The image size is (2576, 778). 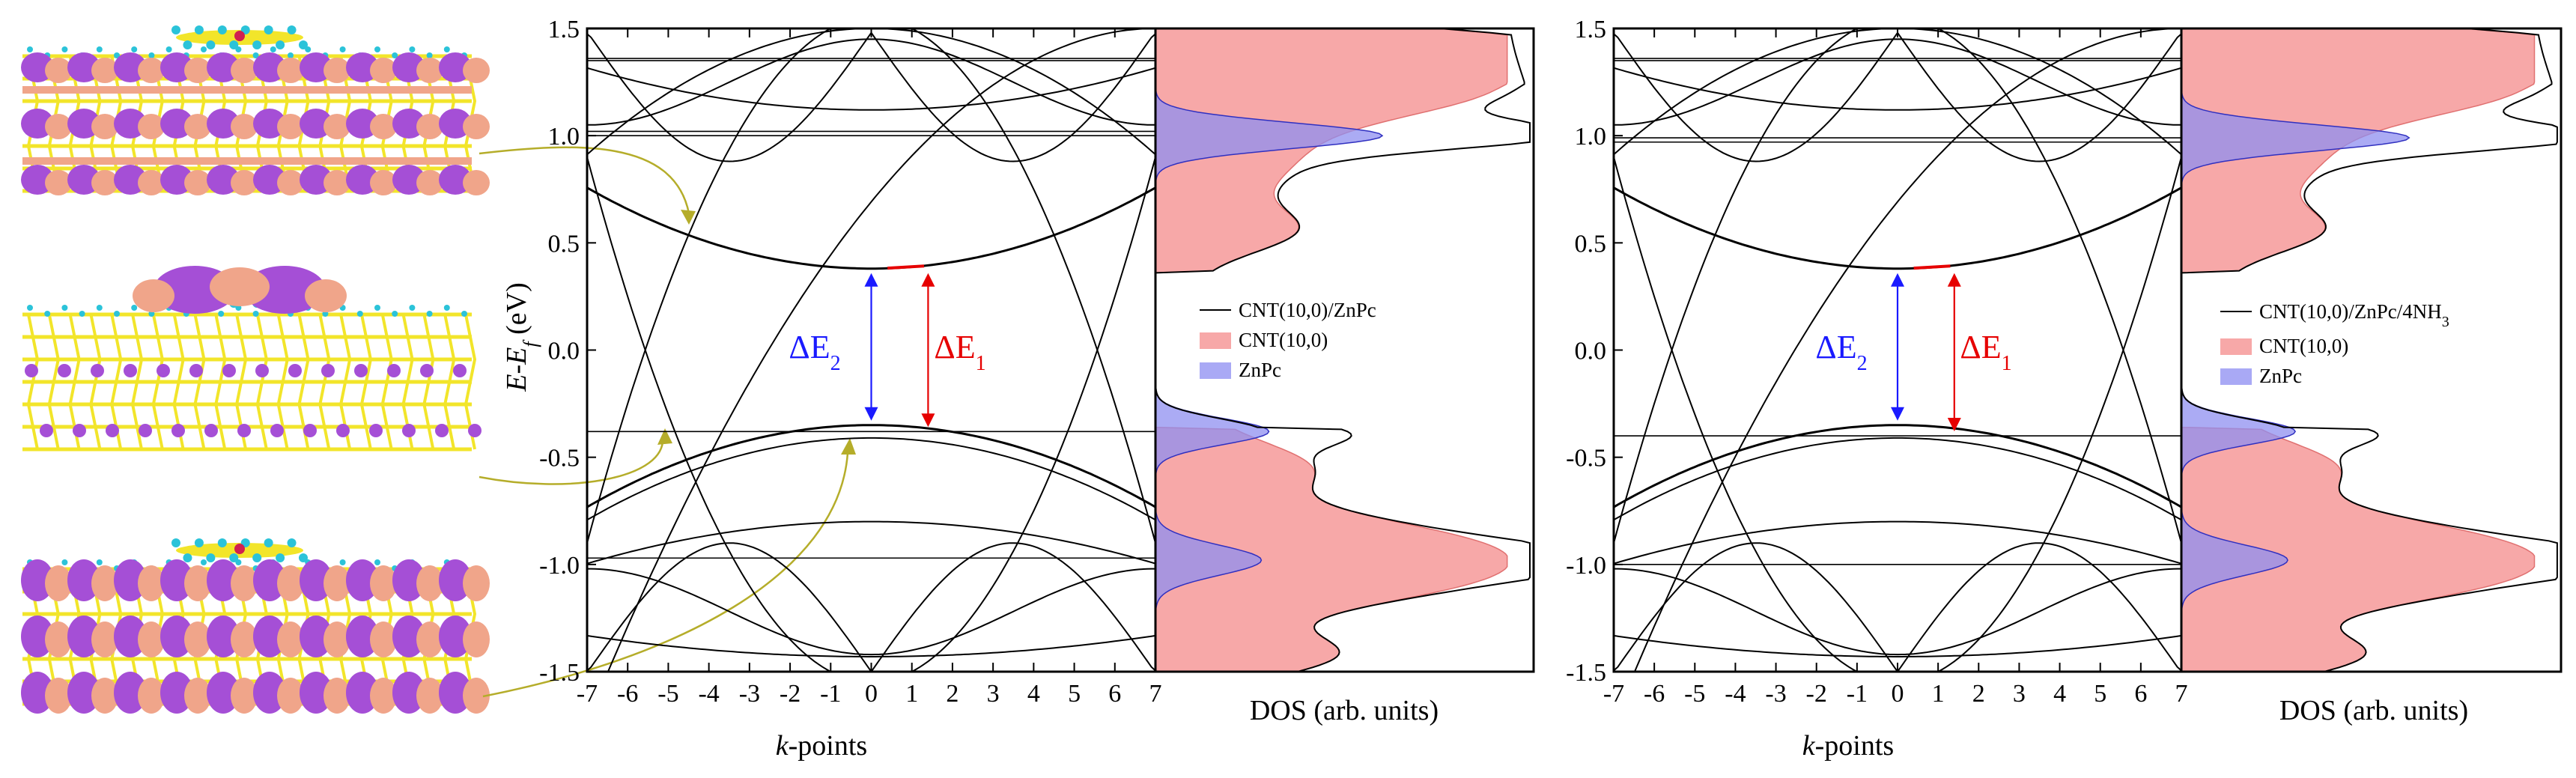 What do you see at coordinates (2354, 315) in the screenshot?
I see `legend-label-total: CNT(10,0)/ZnPc/4NH3` at bounding box center [2354, 315].